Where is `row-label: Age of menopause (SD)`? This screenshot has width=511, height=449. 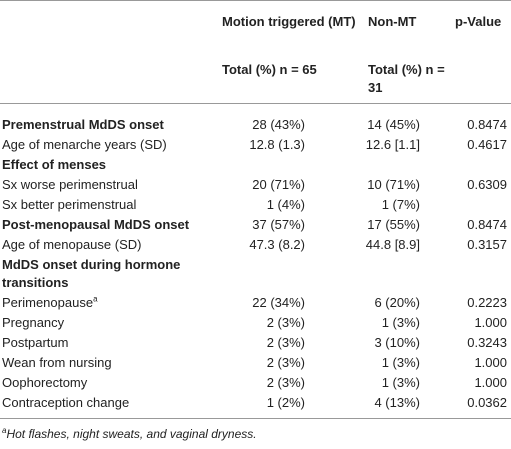
row-label: Age of menopause (SD) is located at coordinates (72, 244).